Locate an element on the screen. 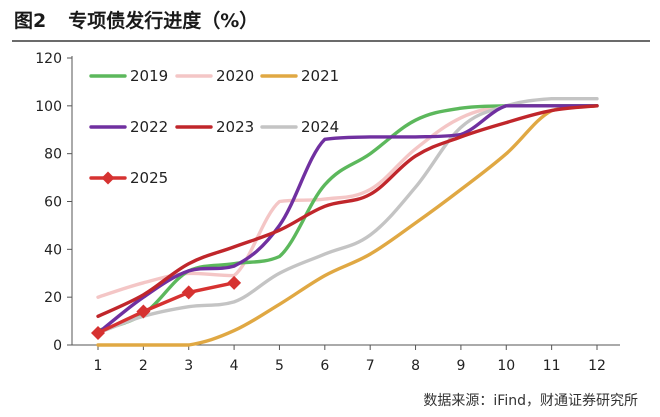 The height and width of the screenshot is (417, 660). legend-label-2023: 2023 is located at coordinates (235, 127).